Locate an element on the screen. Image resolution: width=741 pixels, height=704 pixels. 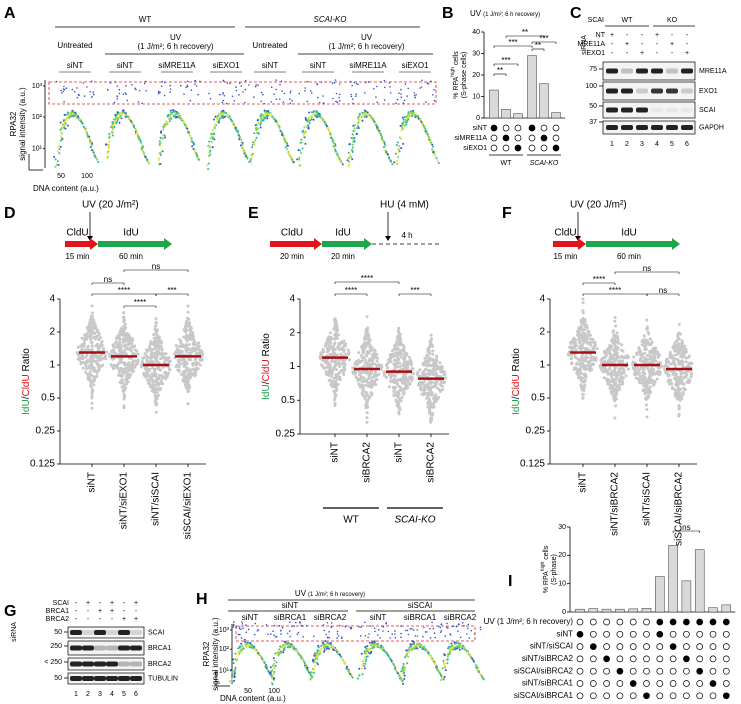
lane-label: siEXO1 is located at coordinates (226, 65).